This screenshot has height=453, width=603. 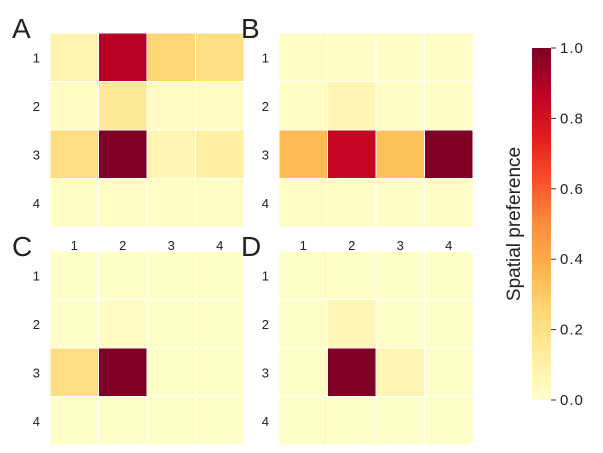 What do you see at coordinates (448, 245) in the screenshot?
I see `col-tick-label: 4` at bounding box center [448, 245].